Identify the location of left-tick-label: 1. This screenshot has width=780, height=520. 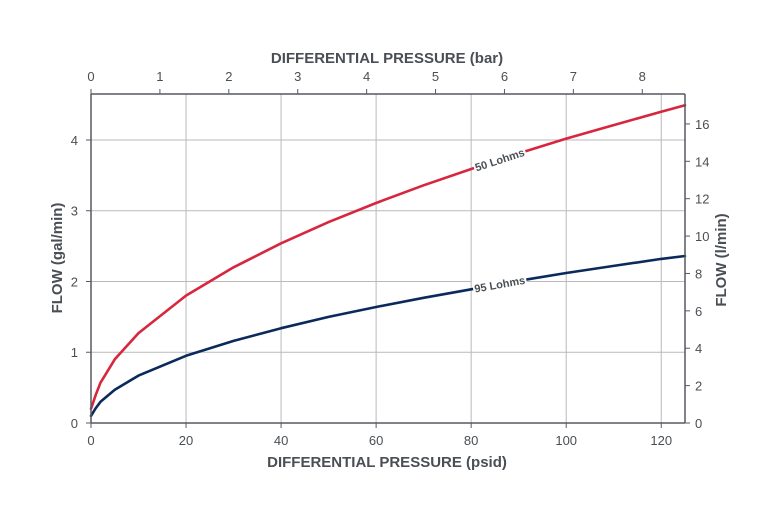
(74, 352).